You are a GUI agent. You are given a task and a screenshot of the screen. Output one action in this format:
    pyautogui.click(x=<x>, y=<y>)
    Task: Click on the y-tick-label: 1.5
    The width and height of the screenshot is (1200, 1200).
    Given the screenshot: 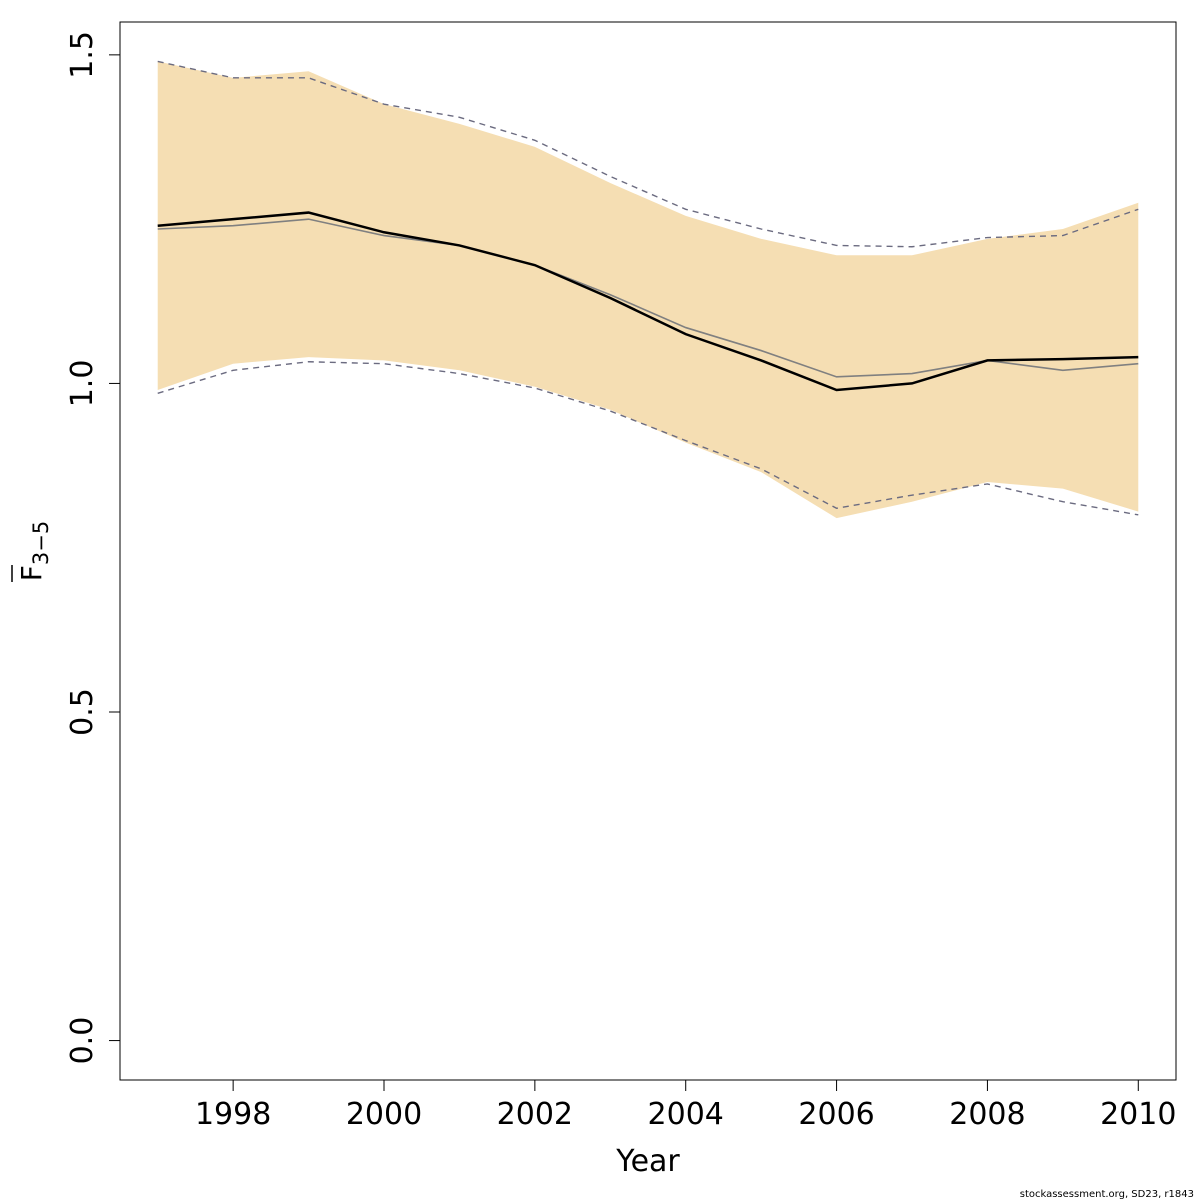 What is the action you would take?
    pyautogui.click(x=82, y=55)
    